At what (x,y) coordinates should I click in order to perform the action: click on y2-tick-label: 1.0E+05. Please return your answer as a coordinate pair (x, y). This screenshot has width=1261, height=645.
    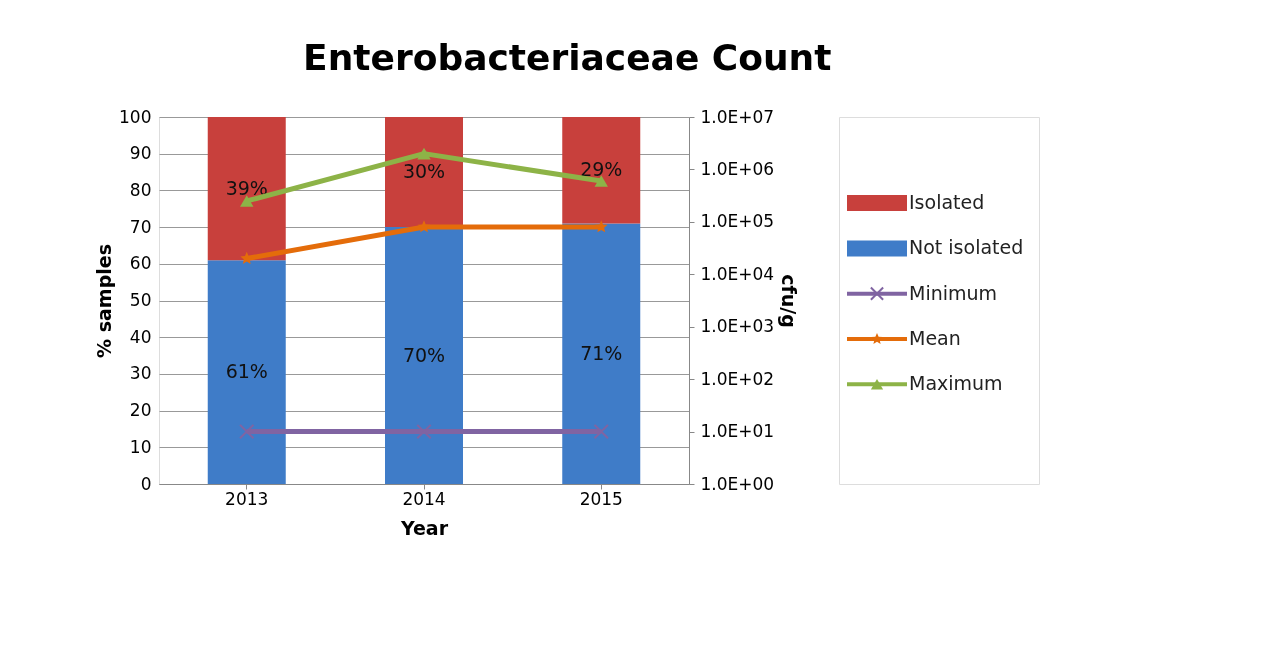
    Looking at the image, I should click on (737, 221).